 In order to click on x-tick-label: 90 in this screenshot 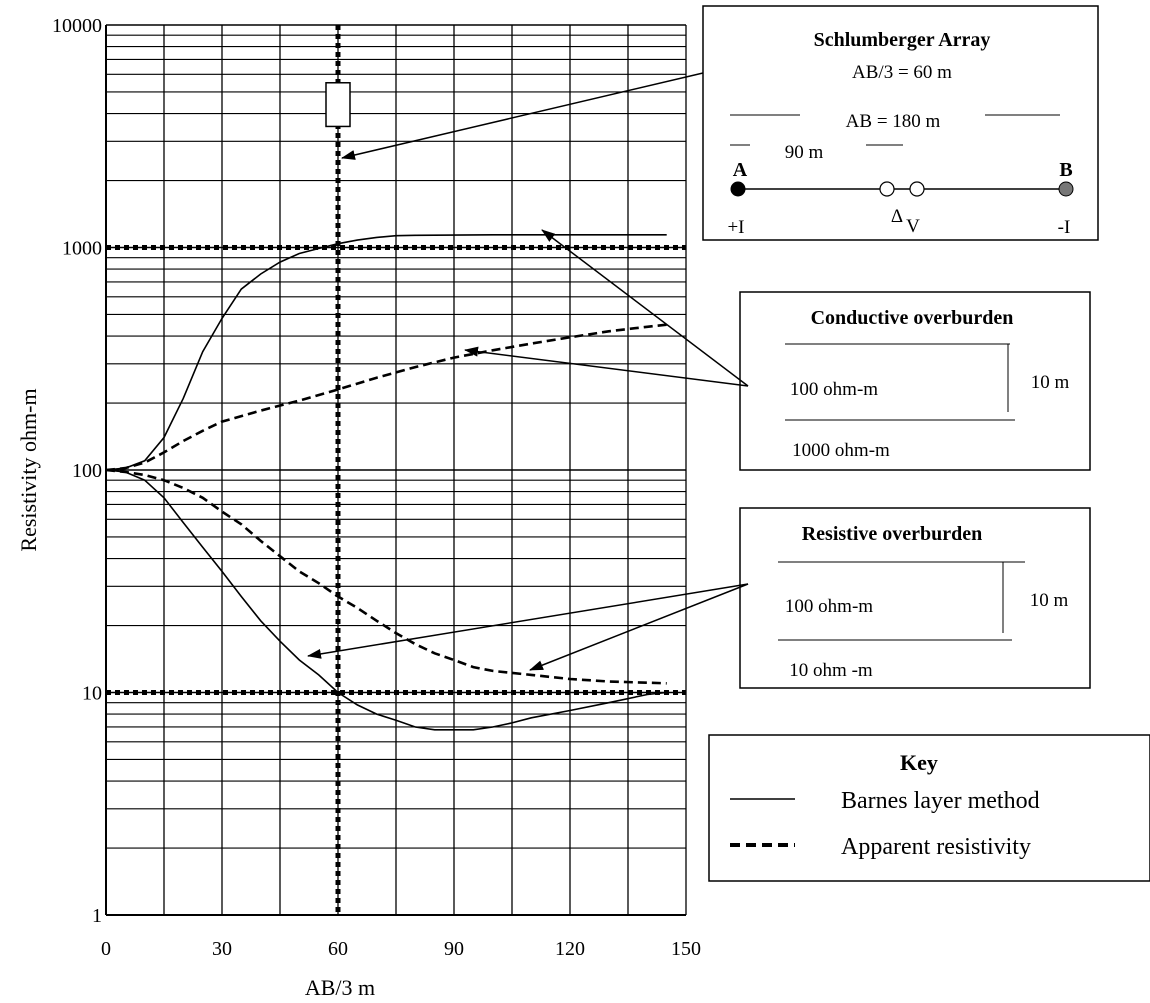, I will do `click(454, 949)`.